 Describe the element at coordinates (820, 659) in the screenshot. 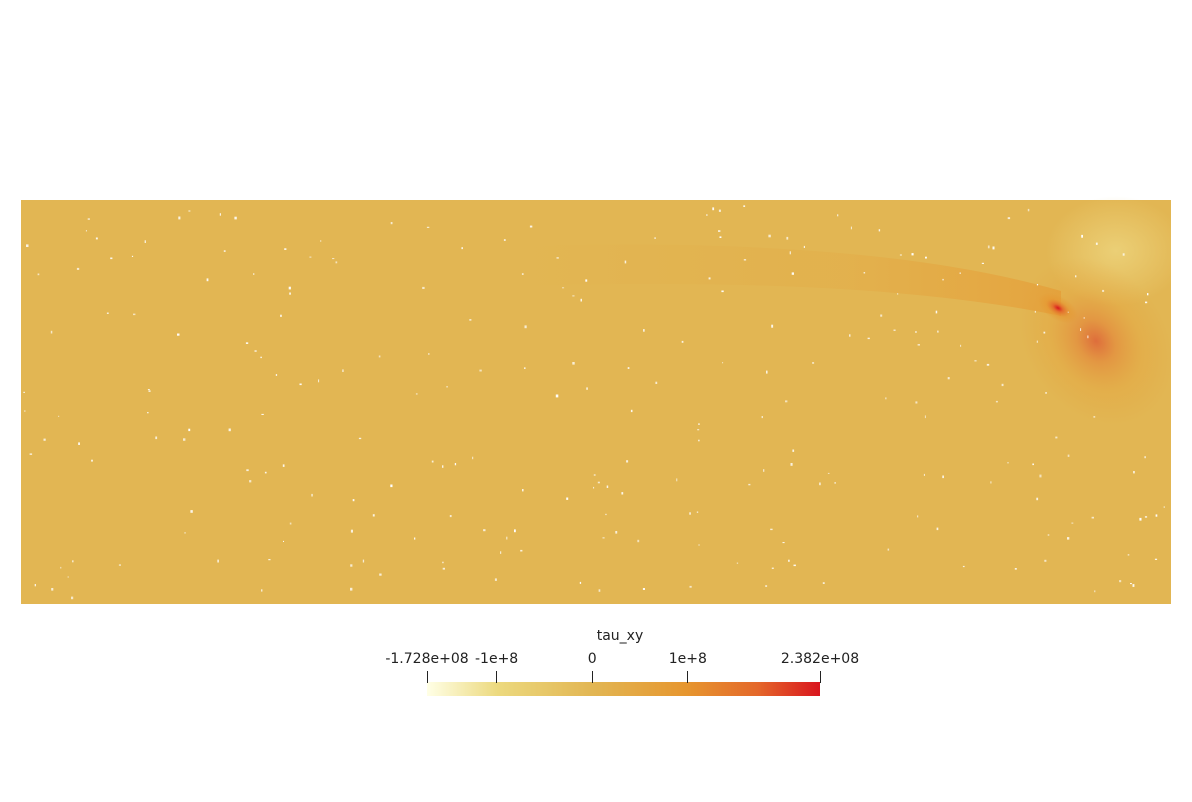

I see `colorbar-tick-label: 2.382e+08` at that location.